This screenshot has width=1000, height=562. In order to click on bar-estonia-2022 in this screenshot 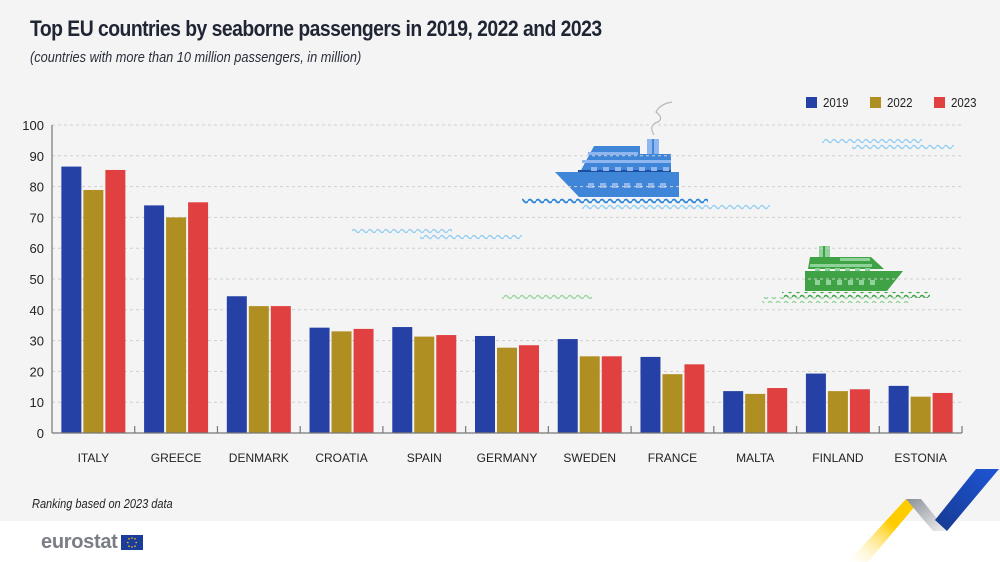, I will do `click(920, 414)`.